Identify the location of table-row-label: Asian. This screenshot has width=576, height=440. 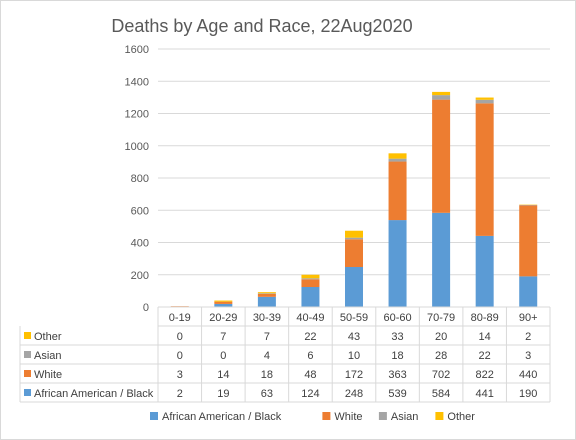
(48, 356).